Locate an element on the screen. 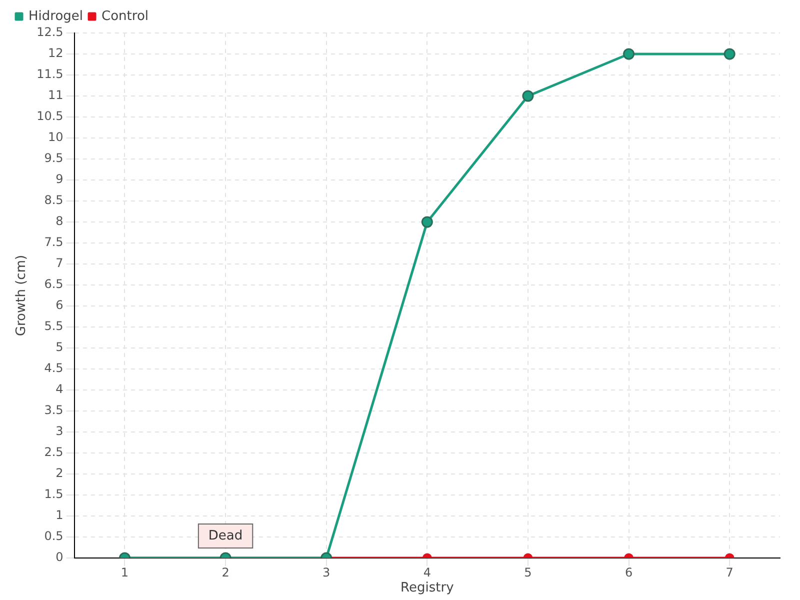 This screenshot has height=600, width=800. y-tick-label: 12 is located at coordinates (56, 53).